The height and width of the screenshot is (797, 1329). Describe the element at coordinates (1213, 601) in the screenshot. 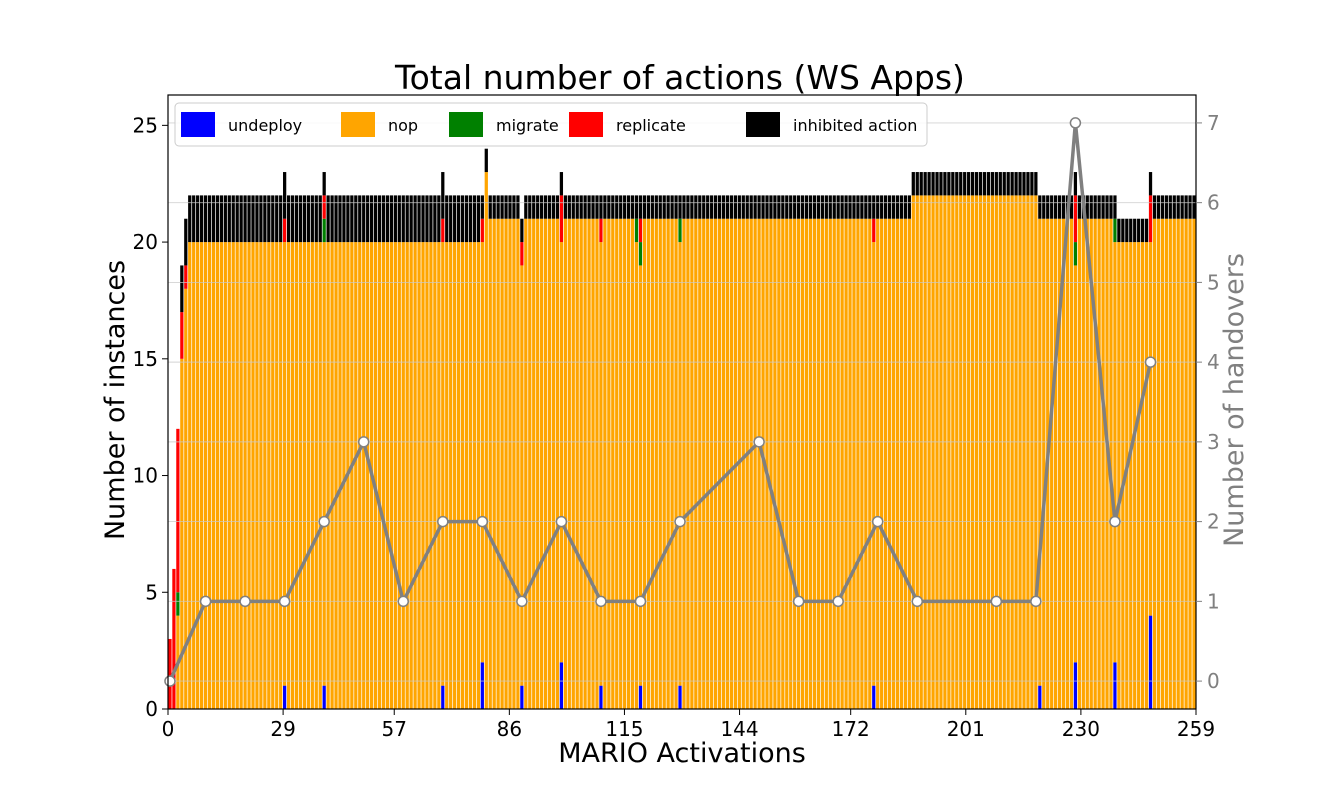

I see `y2-tick-label: 1` at that location.